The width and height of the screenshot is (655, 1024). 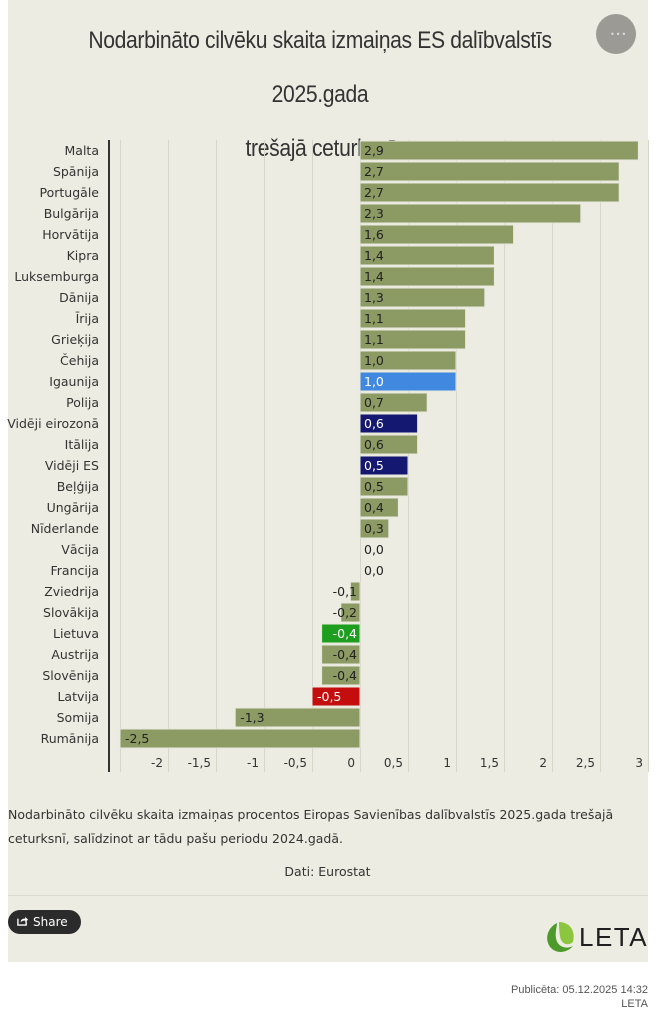 What do you see at coordinates (345, 612) in the screenshot?
I see `value-label: -0,2` at bounding box center [345, 612].